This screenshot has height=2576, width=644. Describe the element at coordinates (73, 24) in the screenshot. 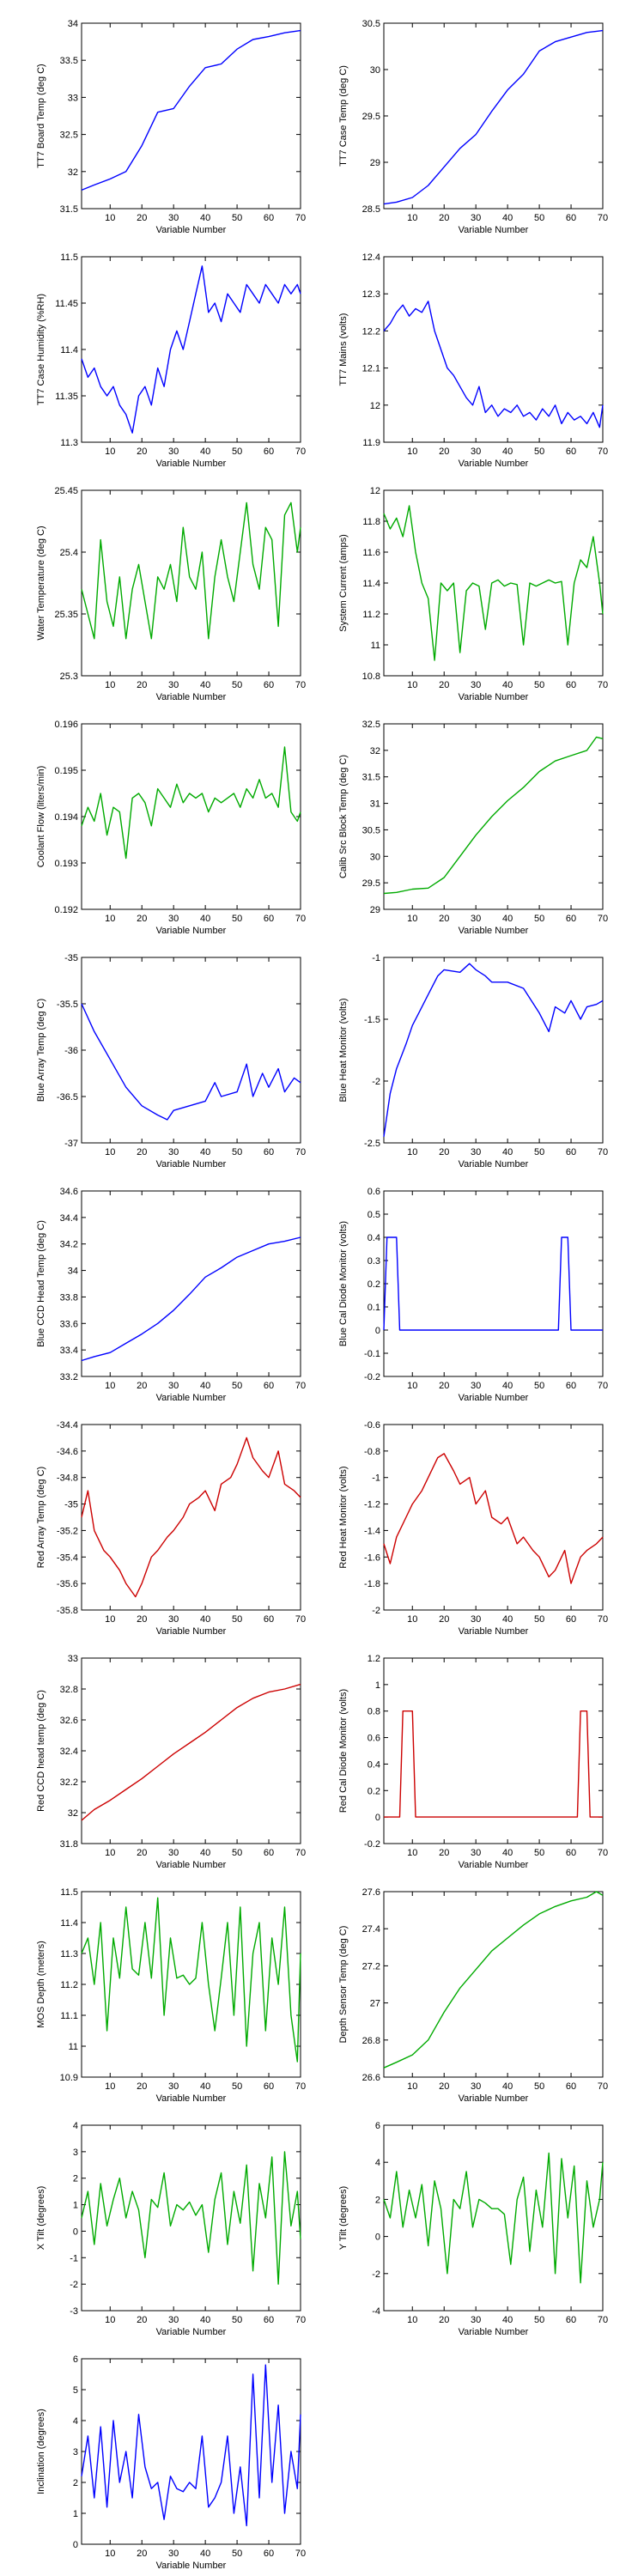

I see `y-tick-label: 34` at that location.